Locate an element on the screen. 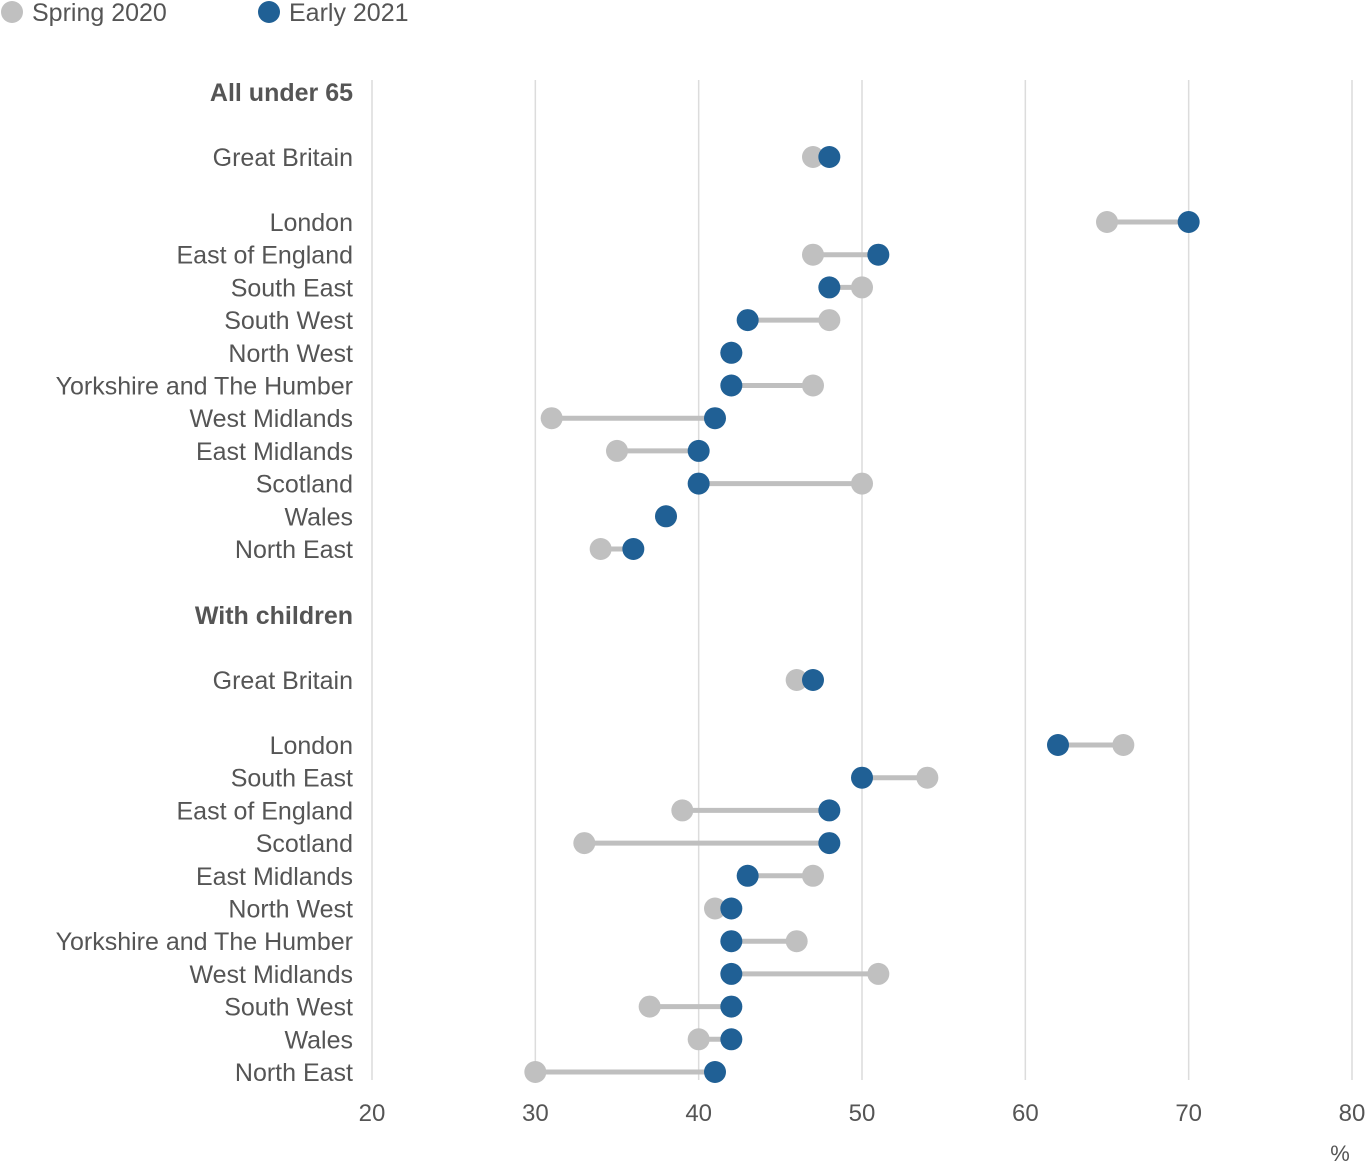  row-0-1: London is located at coordinates (735, 223).